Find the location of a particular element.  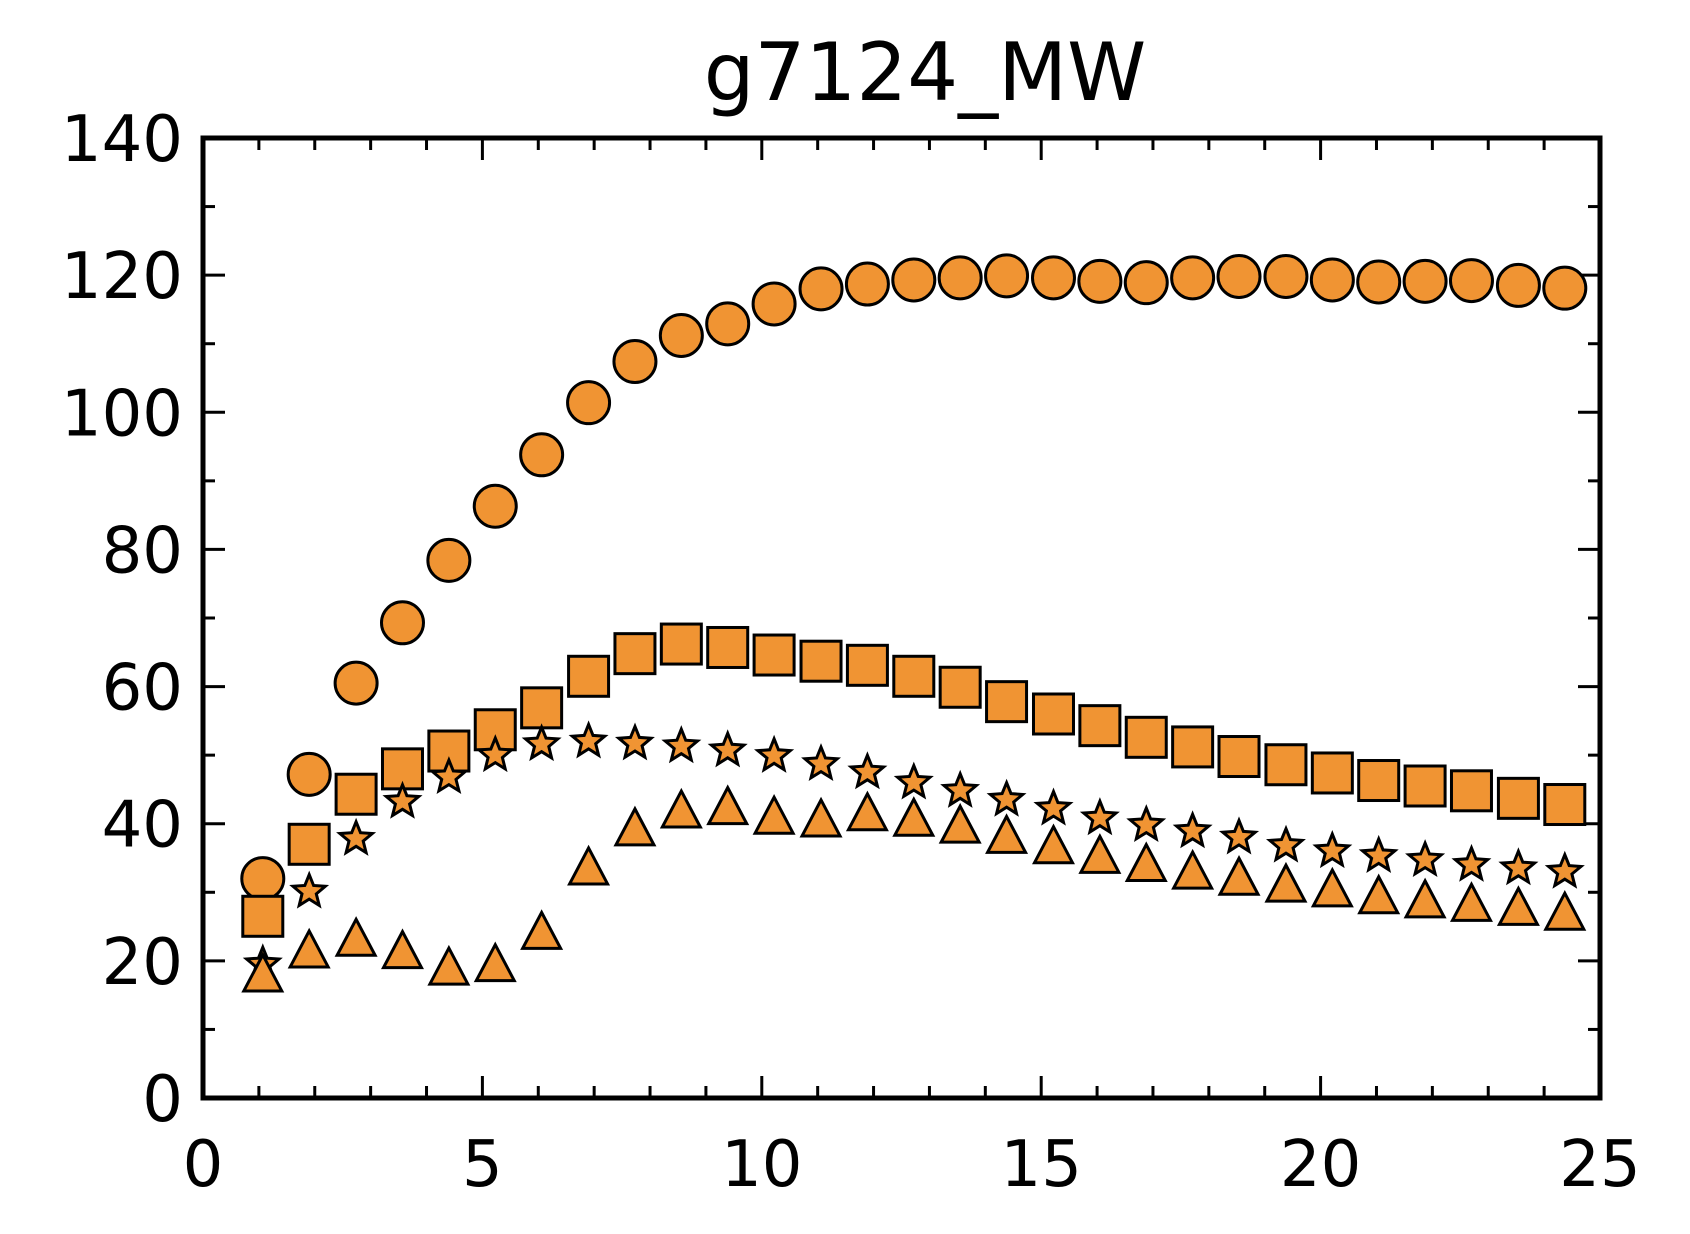

x-tick-label: 15 is located at coordinates (1040, 1165).